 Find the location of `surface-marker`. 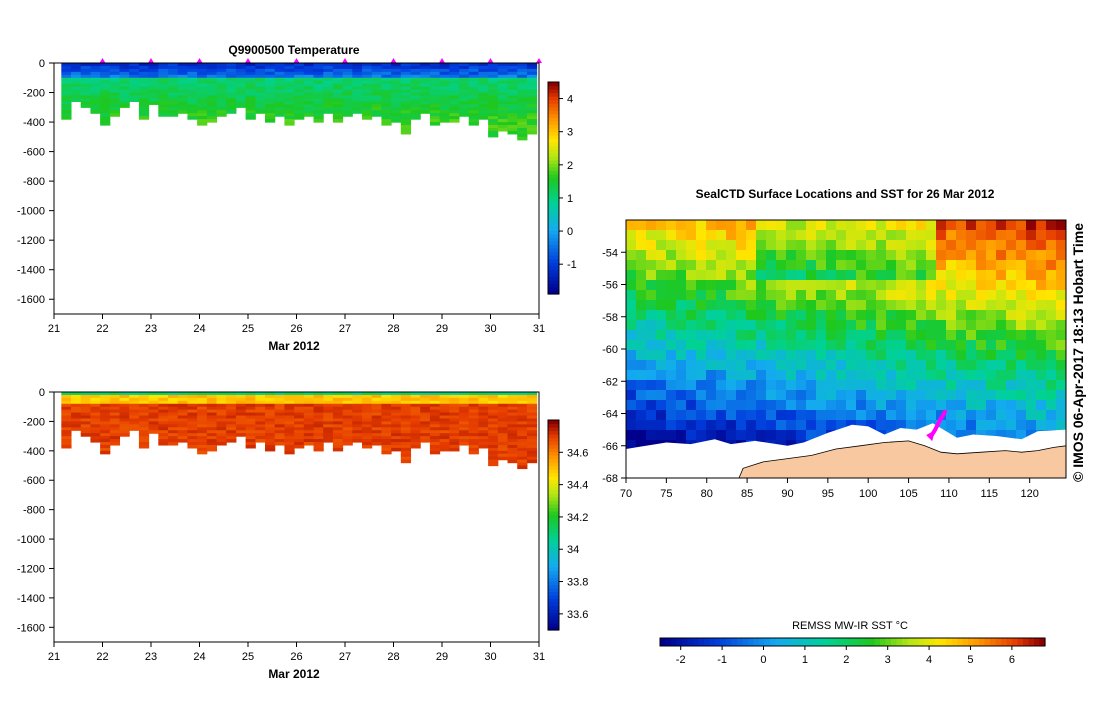

surface-marker is located at coordinates (490, 60).